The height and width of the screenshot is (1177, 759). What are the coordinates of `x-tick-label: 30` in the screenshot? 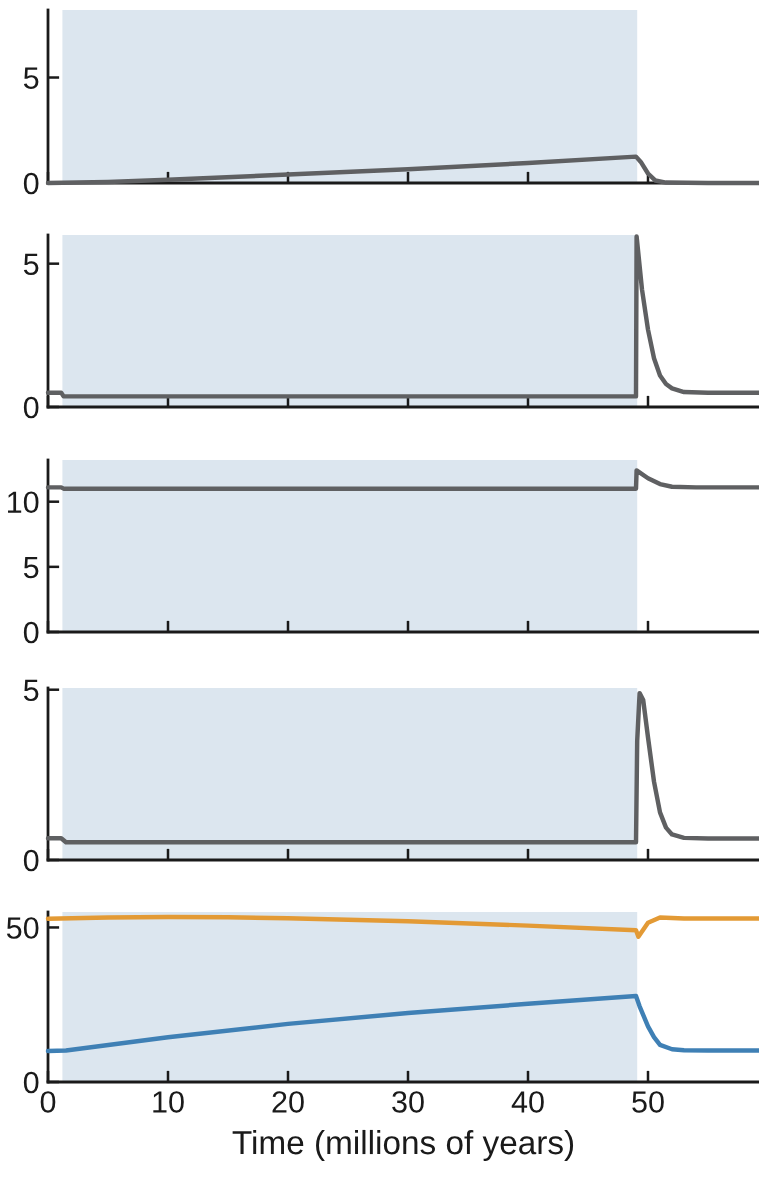 It's located at (408, 1102).